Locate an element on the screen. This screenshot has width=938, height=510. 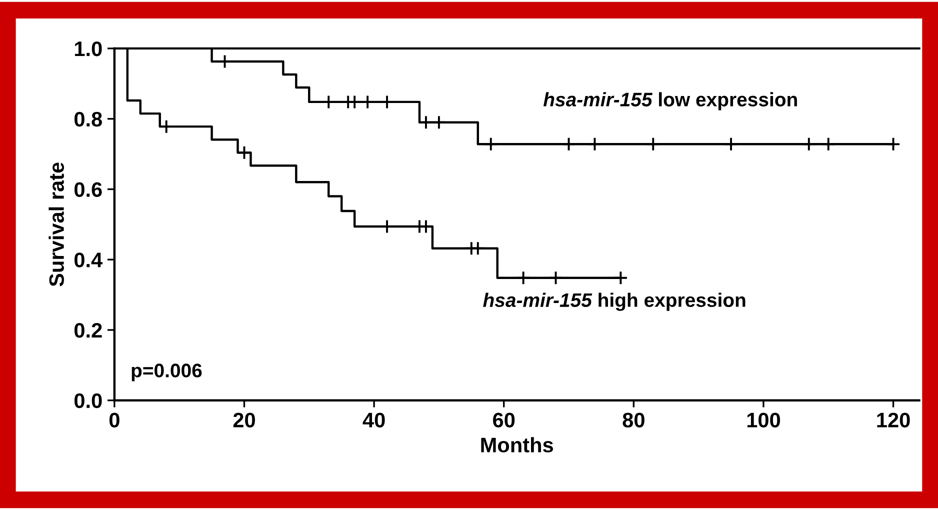
x-tick-label: 120 is located at coordinates (893, 420).